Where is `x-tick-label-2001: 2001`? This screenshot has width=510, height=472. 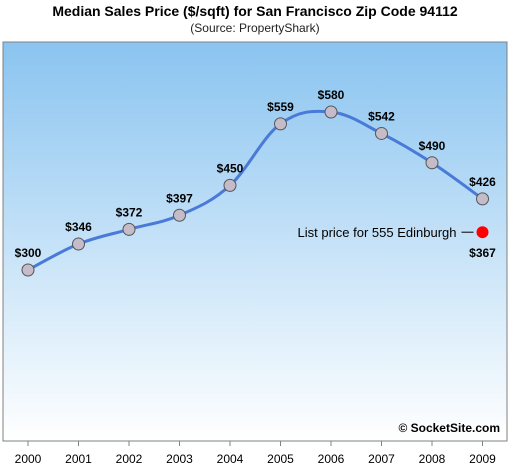
x-tick-label-2001: 2001 is located at coordinates (78, 459).